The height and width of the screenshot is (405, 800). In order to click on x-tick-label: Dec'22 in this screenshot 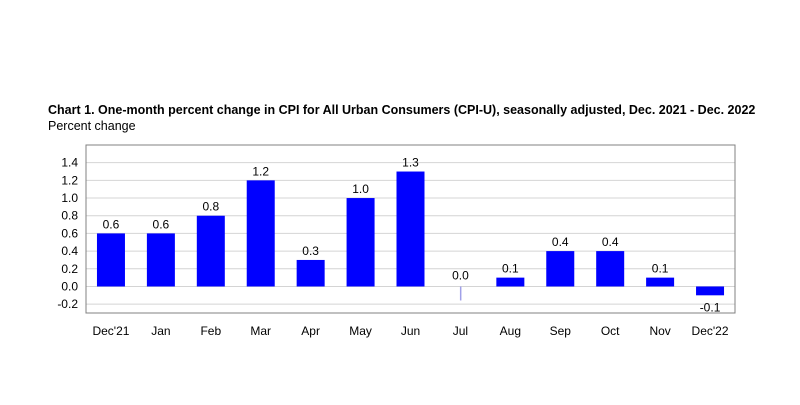, I will do `click(710, 331)`.